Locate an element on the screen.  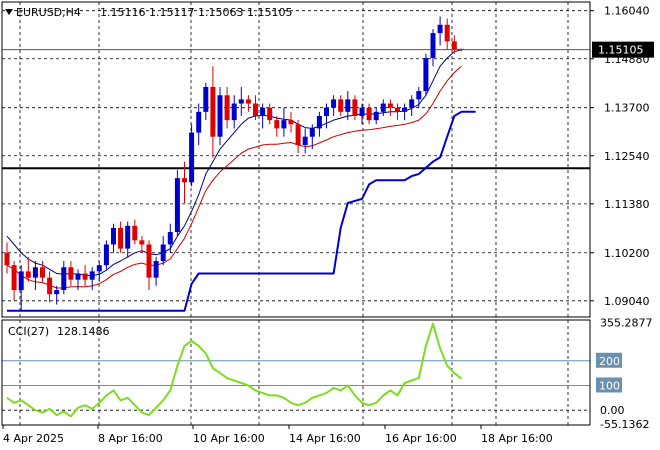
y-tick-label: 1.13700 is located at coordinates (627, 108).